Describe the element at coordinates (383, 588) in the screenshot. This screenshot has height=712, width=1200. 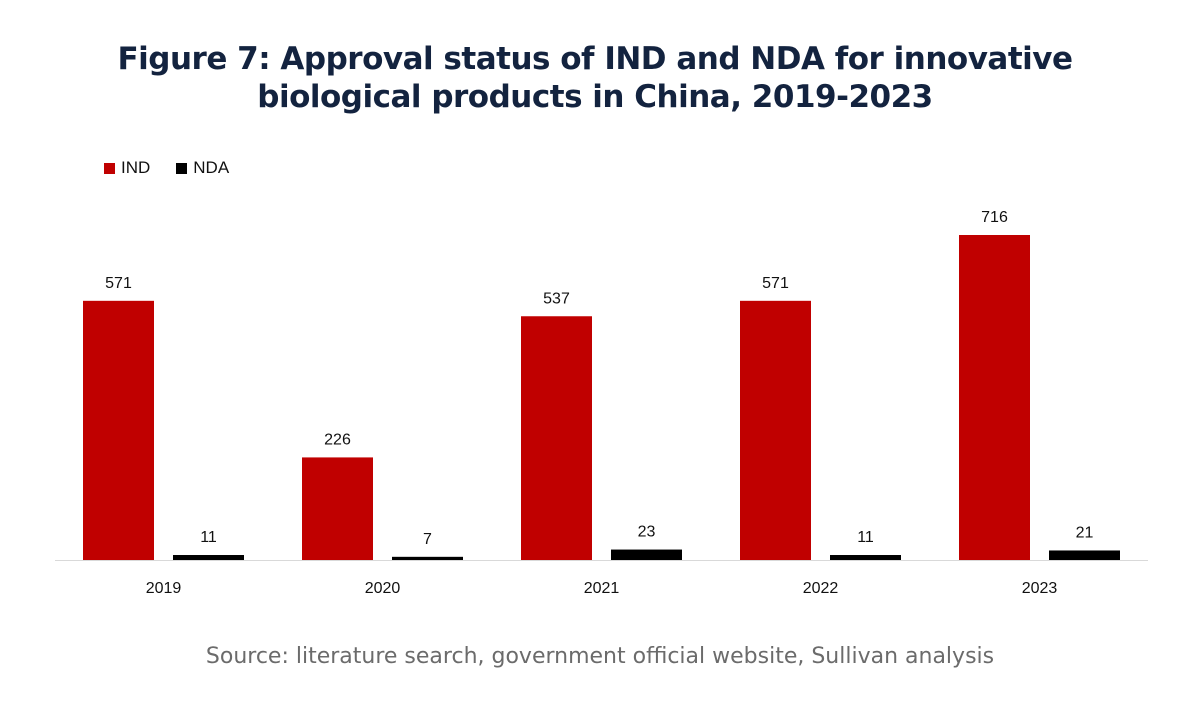
I see `x-tick-label-2020: 2020` at that location.